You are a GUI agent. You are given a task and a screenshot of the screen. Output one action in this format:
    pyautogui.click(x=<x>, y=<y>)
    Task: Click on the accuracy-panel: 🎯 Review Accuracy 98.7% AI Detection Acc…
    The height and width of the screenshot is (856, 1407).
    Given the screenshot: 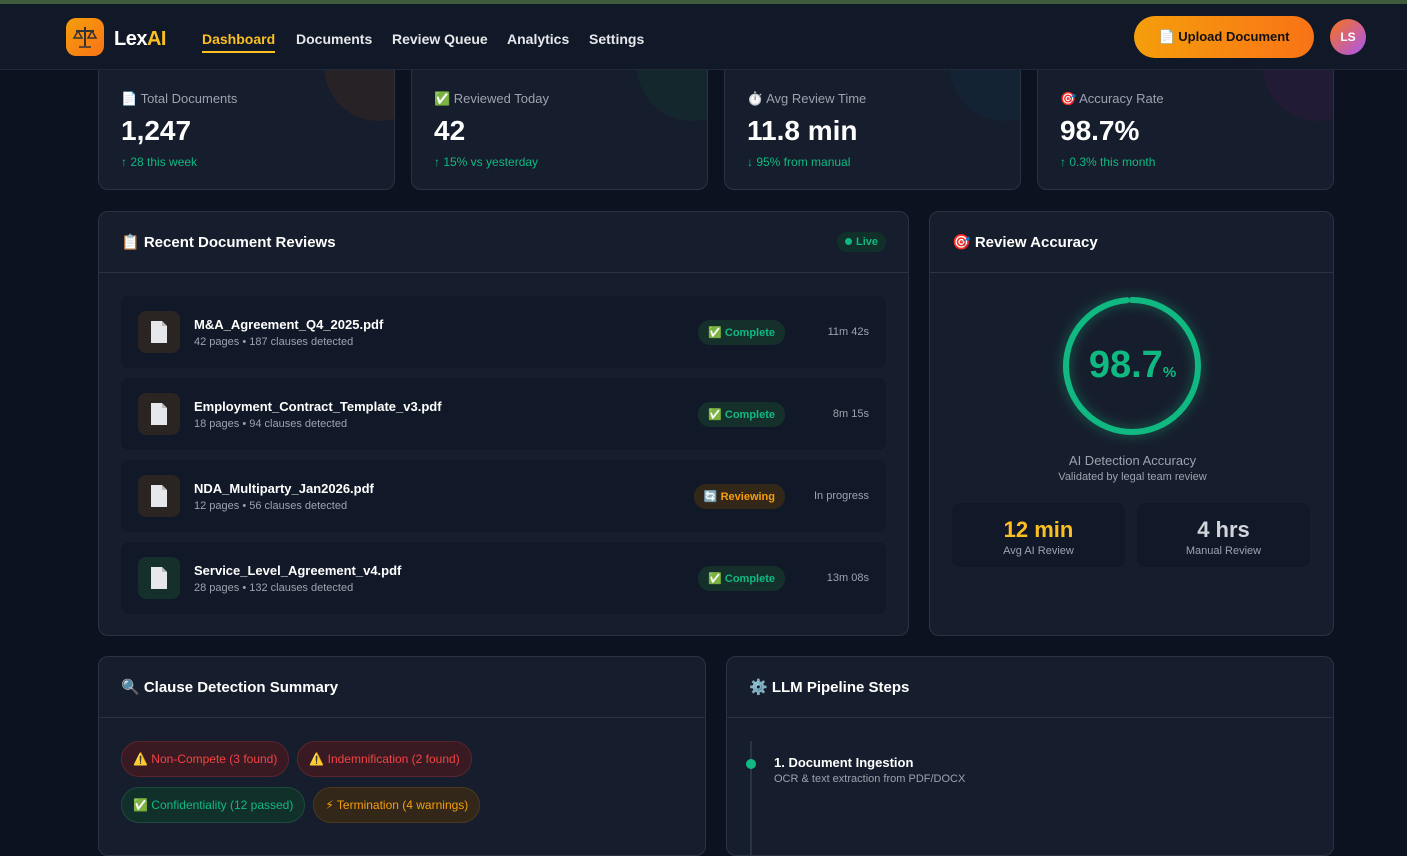 What is the action you would take?
    pyautogui.click(x=1131, y=423)
    